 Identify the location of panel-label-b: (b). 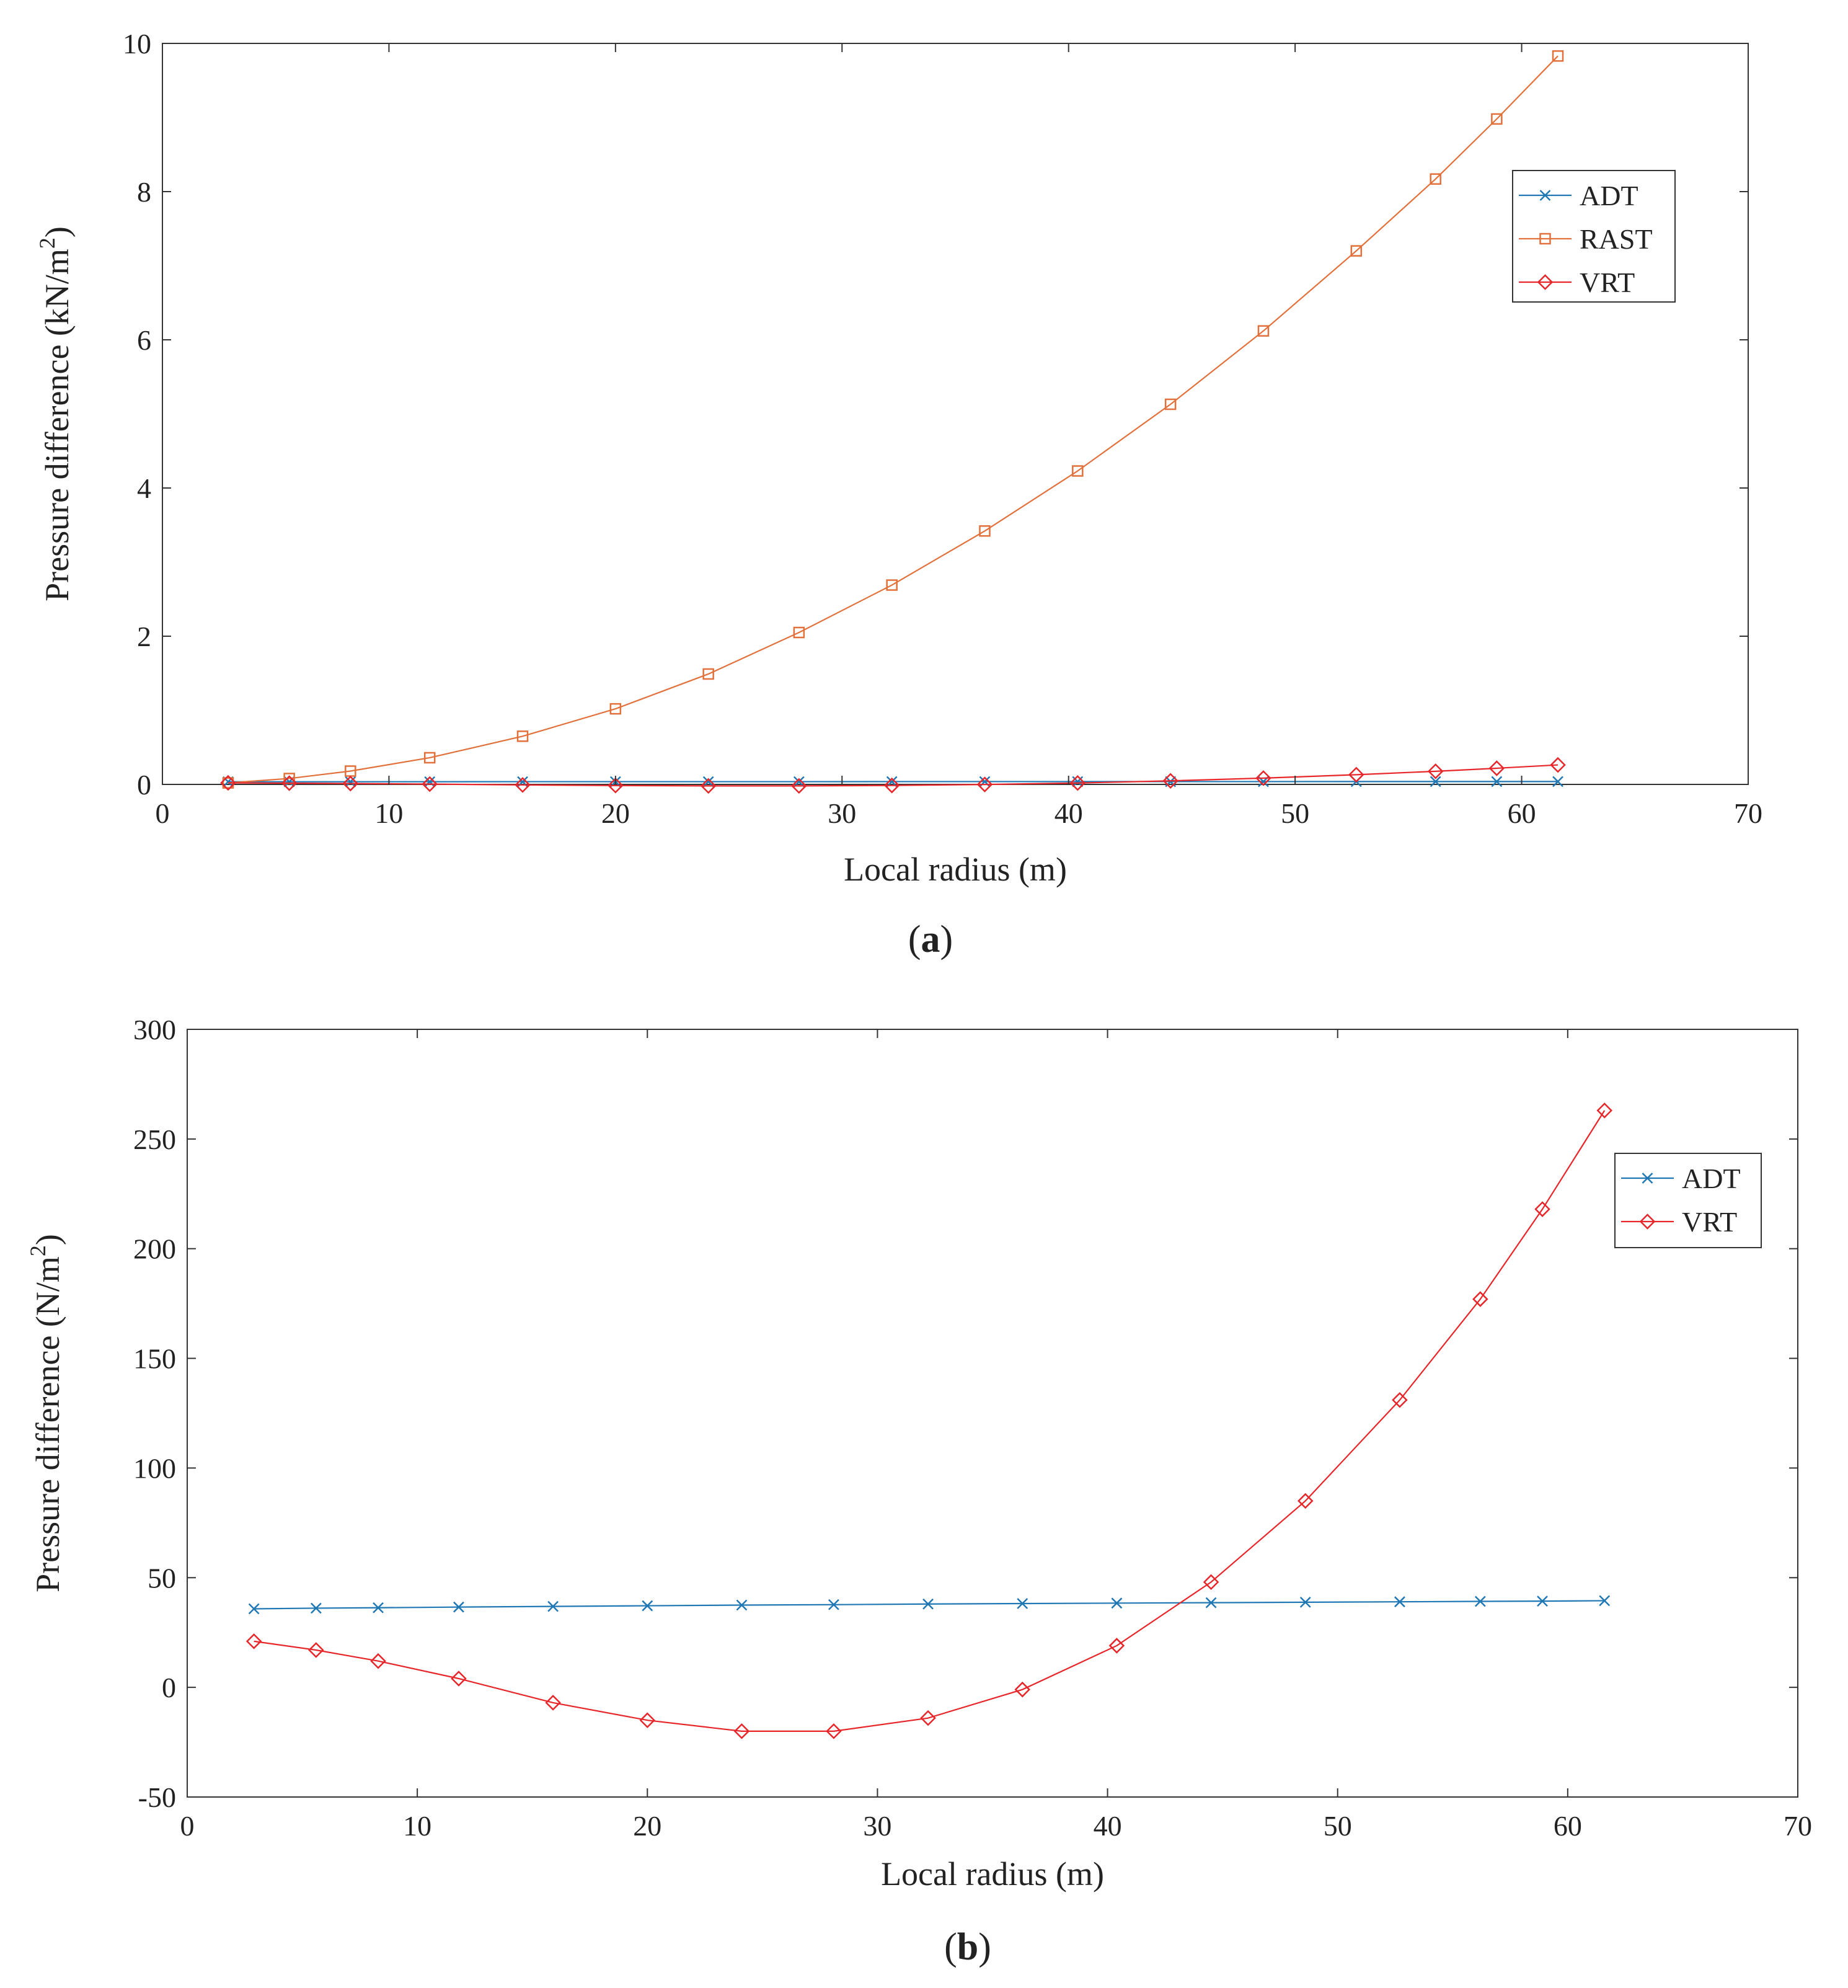
(968, 1947).